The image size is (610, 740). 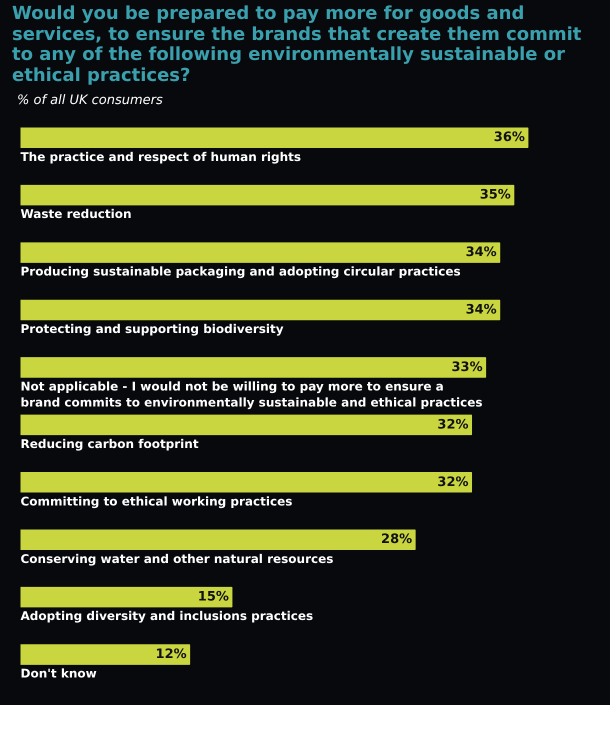 I want to click on data-label: 15%, so click(x=213, y=597).